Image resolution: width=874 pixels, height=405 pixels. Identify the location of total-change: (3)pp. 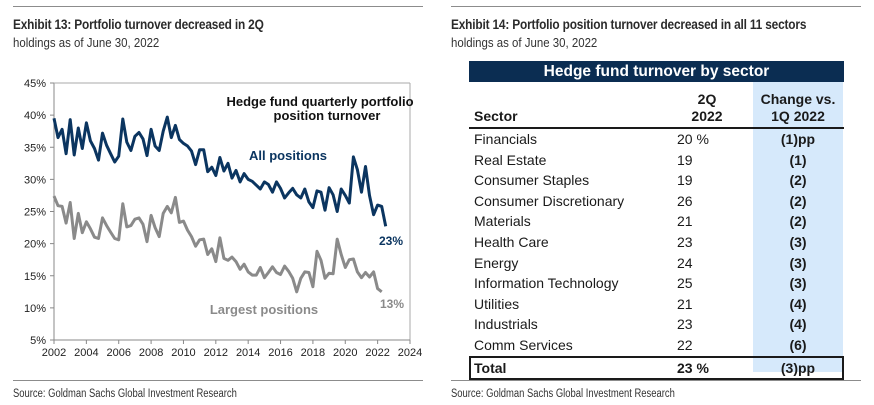
(798, 367).